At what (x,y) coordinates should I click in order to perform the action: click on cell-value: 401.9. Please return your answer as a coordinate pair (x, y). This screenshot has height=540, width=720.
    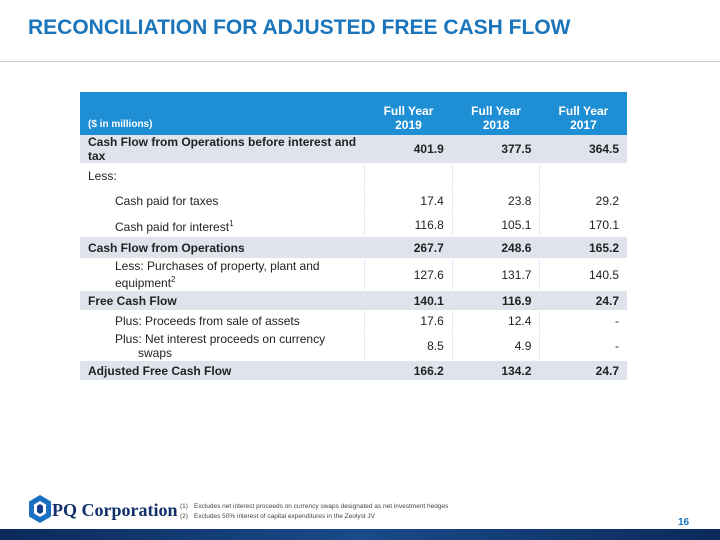
    Looking at the image, I should click on (408, 149).